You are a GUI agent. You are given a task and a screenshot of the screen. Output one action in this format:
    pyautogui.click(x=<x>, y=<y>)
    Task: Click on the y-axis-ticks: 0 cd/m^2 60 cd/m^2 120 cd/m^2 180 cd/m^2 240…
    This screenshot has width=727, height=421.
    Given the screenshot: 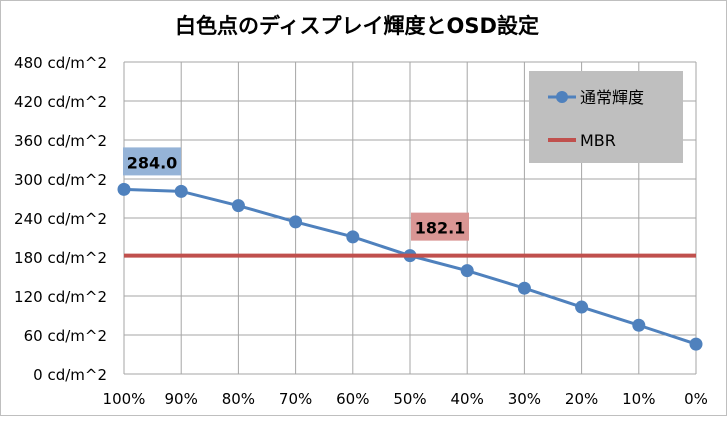 What is the action you would take?
    pyautogui.click(x=60, y=219)
    